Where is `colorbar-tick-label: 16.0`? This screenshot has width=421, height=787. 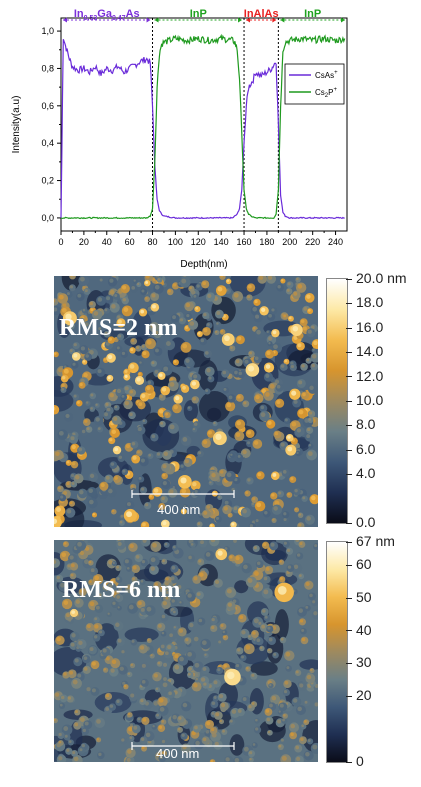
colorbar-tick-label: 16.0 is located at coordinates (364, 327).